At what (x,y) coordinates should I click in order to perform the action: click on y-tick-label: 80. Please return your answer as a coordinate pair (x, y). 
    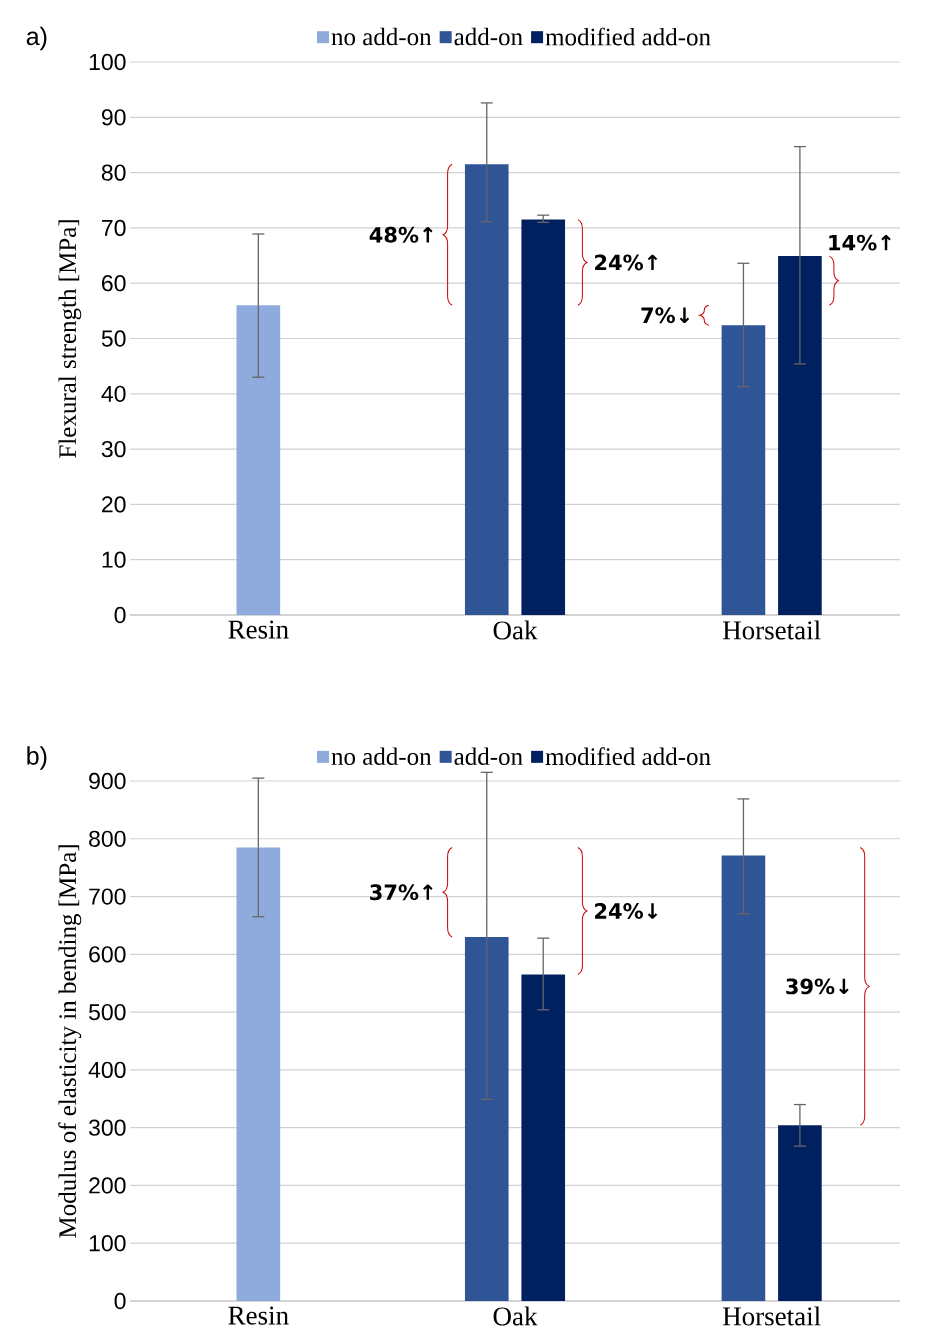
    Looking at the image, I should click on (113, 172).